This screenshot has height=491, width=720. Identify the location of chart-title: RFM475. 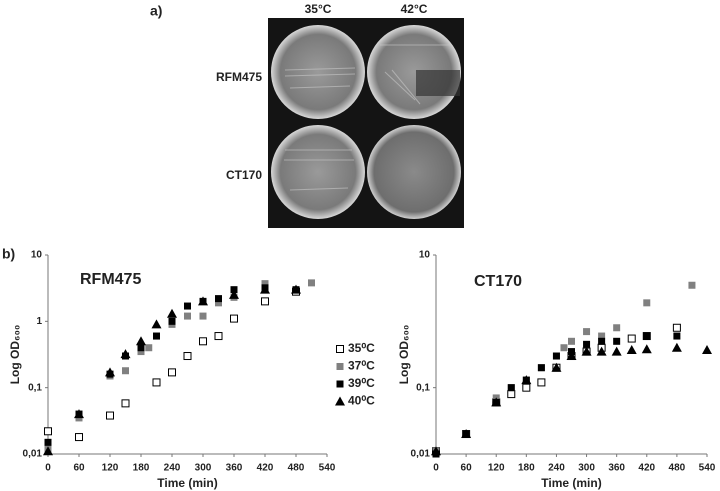
(110, 279).